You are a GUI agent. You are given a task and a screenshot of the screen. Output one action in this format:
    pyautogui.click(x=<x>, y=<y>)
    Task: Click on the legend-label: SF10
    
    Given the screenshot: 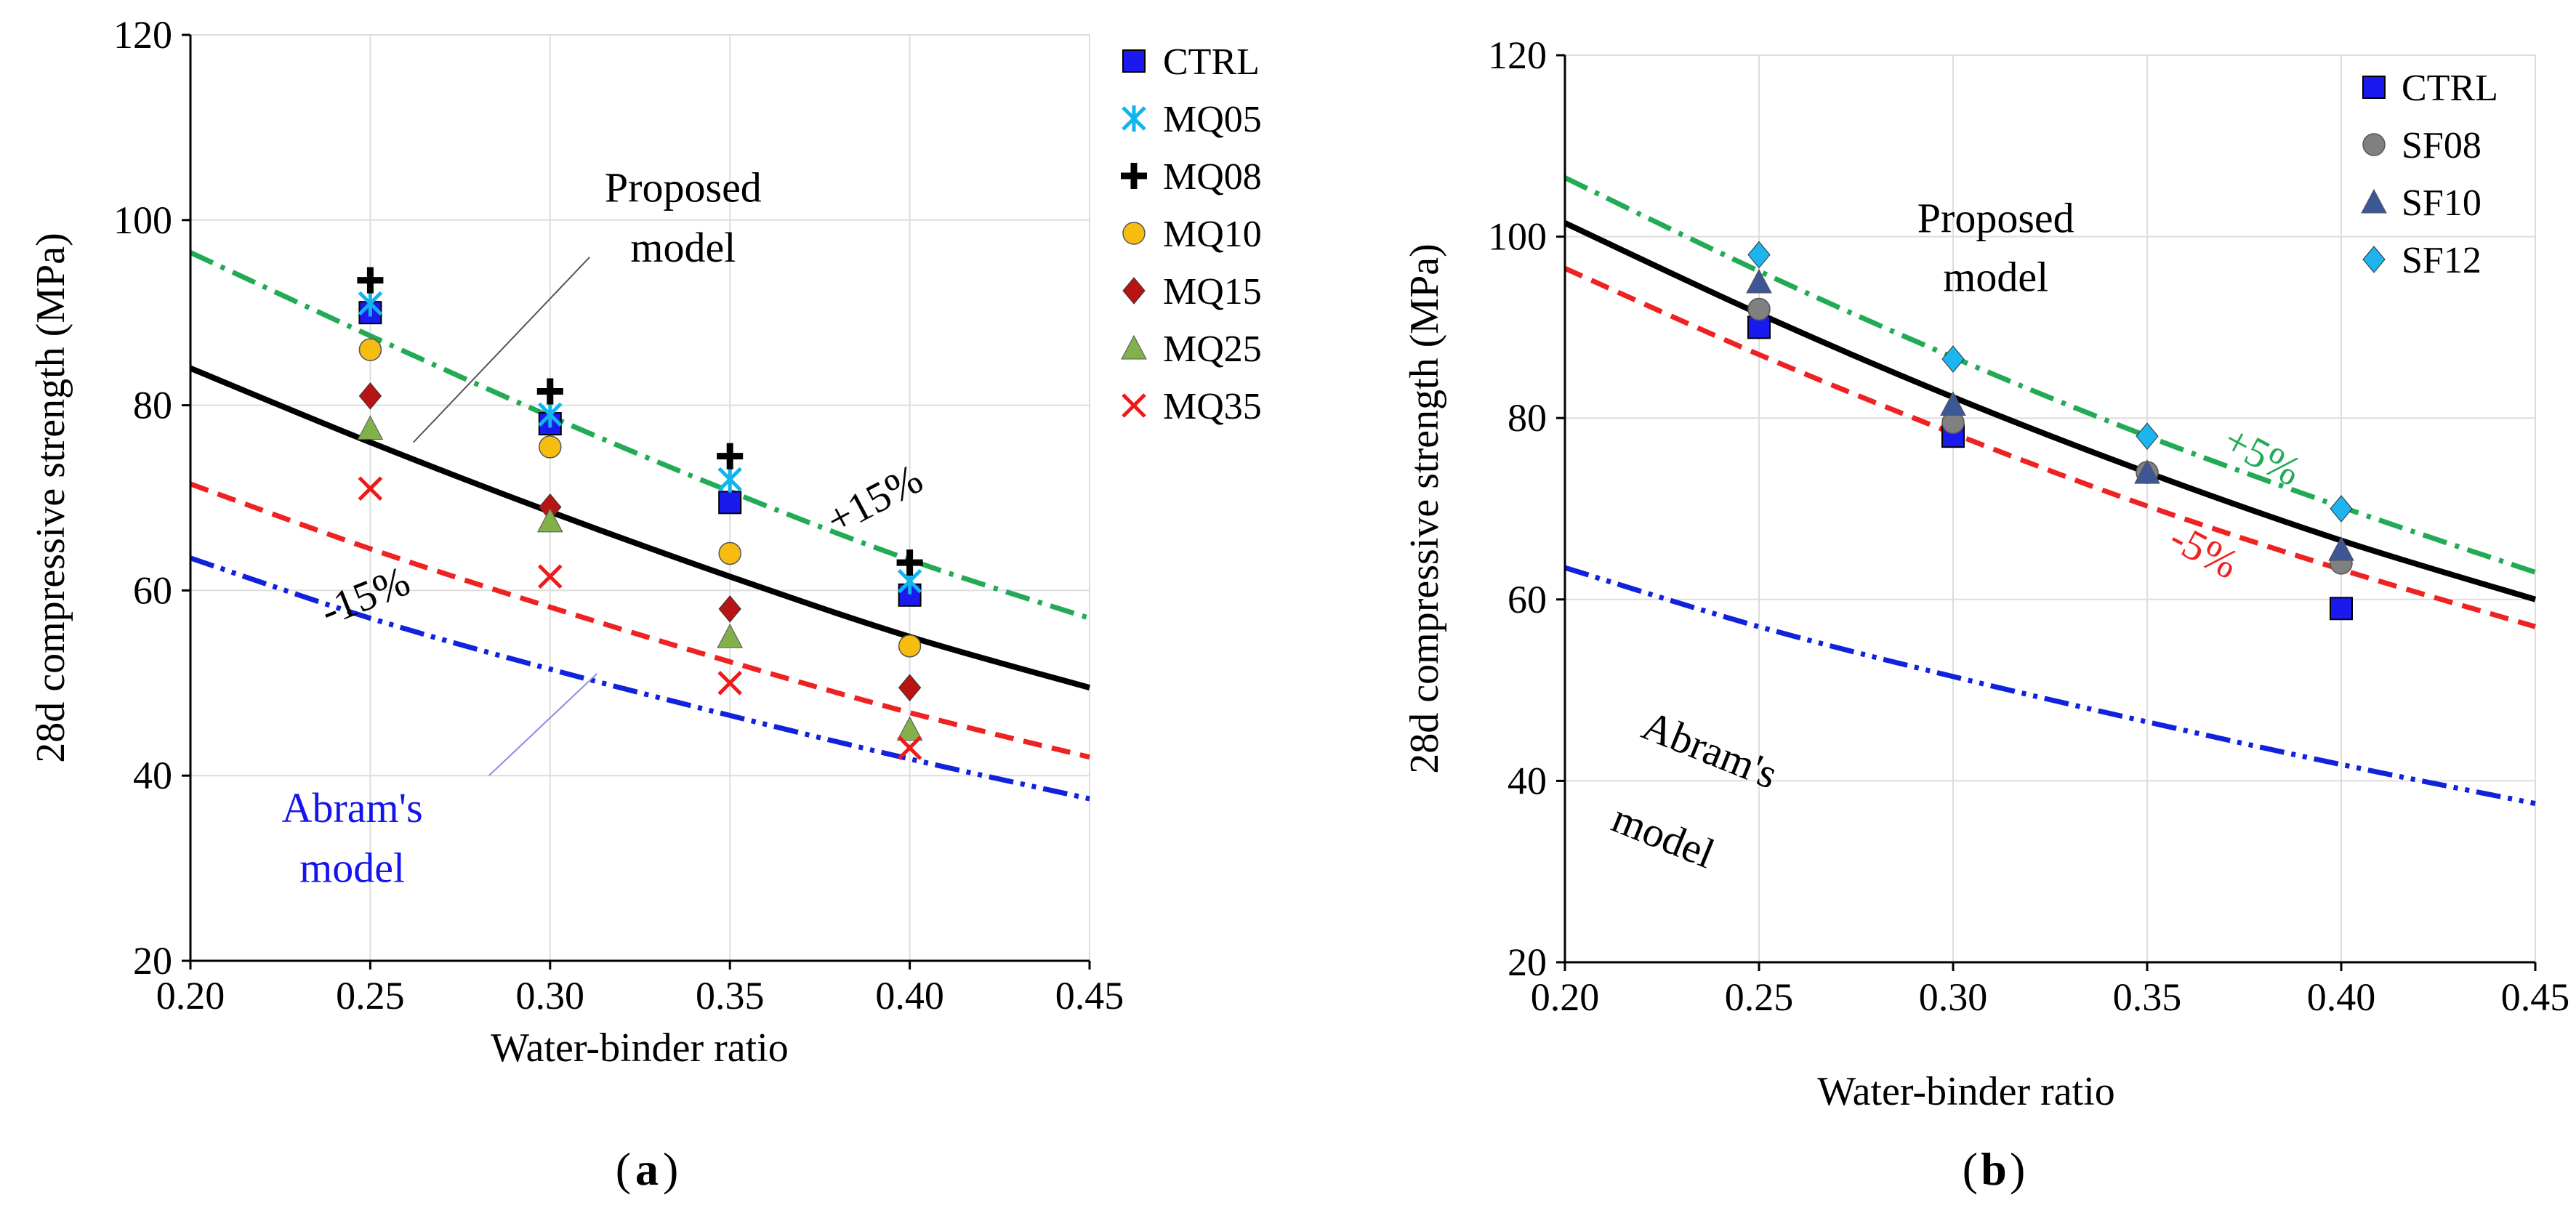 What is the action you would take?
    pyautogui.click(x=2442, y=203)
    